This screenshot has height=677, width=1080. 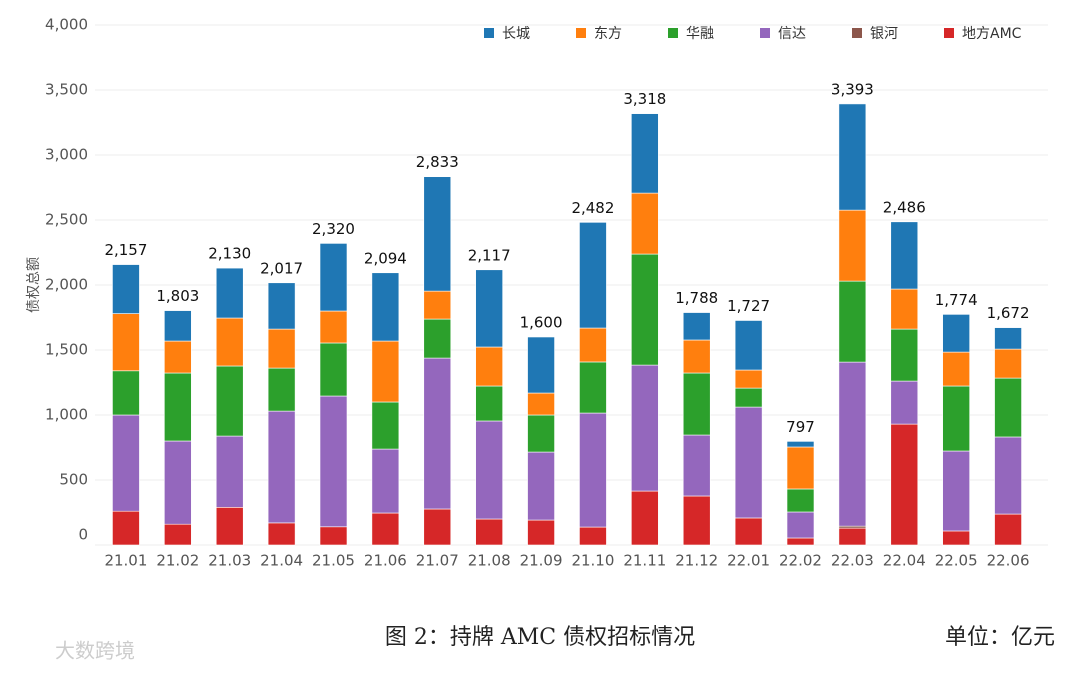 What do you see at coordinates (95, 651) in the screenshot?
I see `watermark: 大数跨境` at bounding box center [95, 651].